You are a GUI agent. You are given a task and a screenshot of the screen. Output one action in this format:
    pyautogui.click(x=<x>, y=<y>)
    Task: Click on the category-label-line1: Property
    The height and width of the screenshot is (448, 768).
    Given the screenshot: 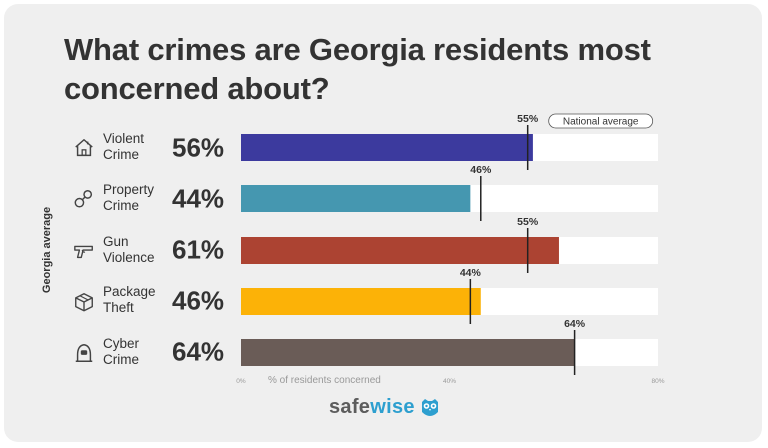 What is the action you would take?
    pyautogui.click(x=129, y=189)
    